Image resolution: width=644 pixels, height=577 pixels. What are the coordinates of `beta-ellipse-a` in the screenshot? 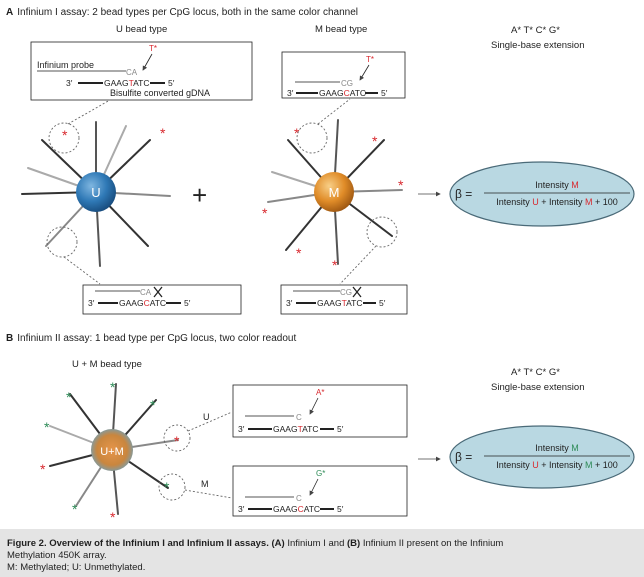 It's located at (542, 194).